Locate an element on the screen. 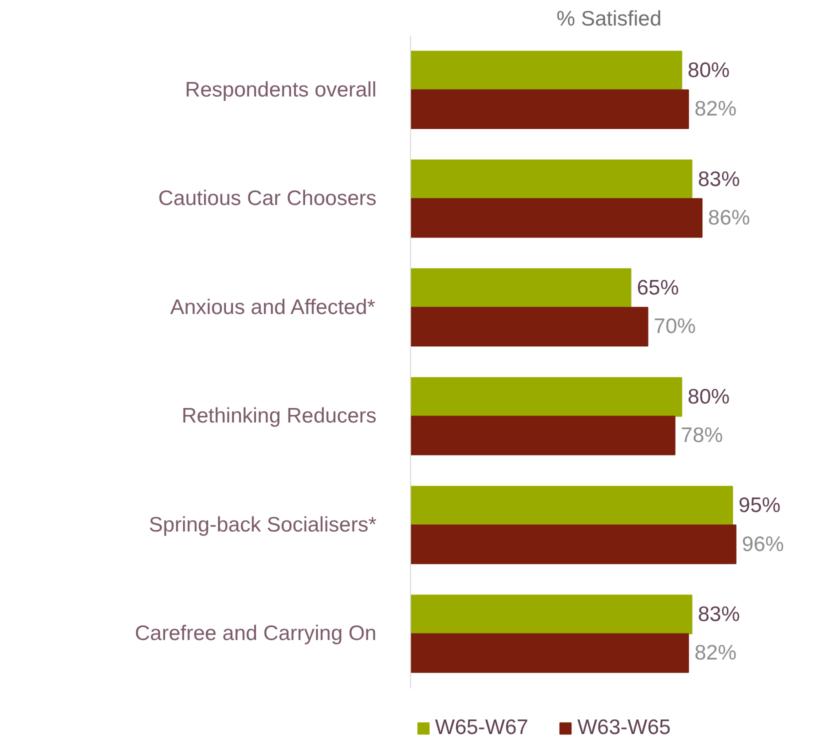 Image resolution: width=817 pixels, height=752 pixels. y-tick-label: Anxious and Affected* is located at coordinates (273, 307).